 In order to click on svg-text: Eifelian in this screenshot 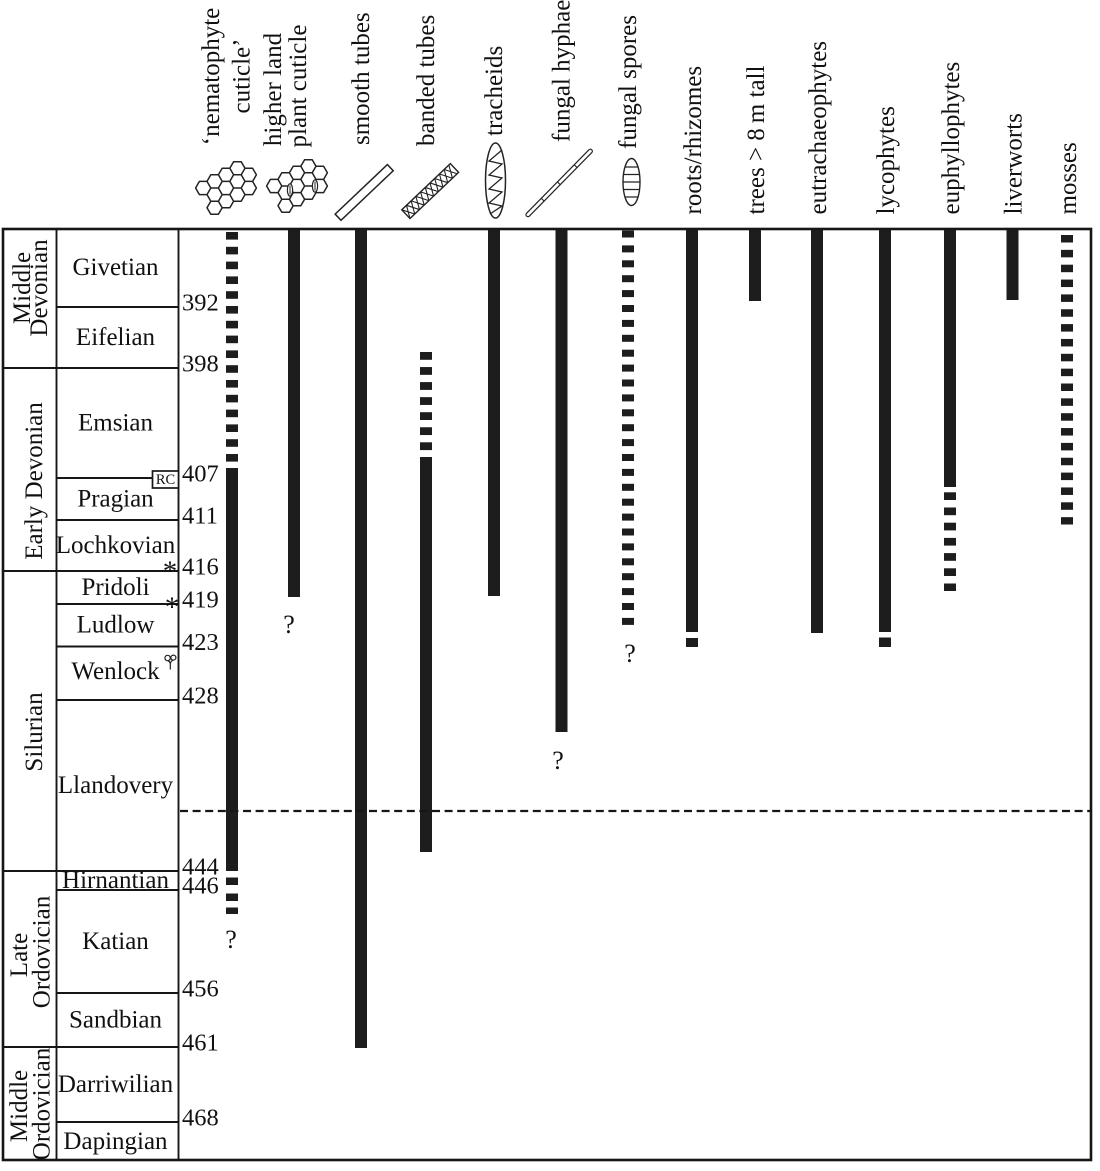, I will do `click(116, 337)`.